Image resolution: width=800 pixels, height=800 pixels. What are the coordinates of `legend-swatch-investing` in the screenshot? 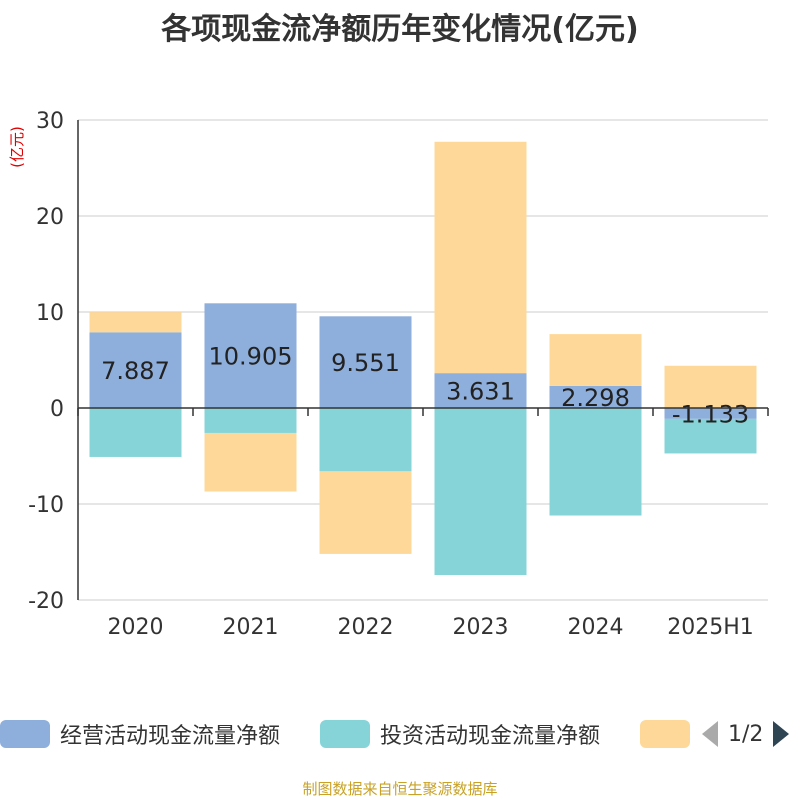 It's located at (345, 734).